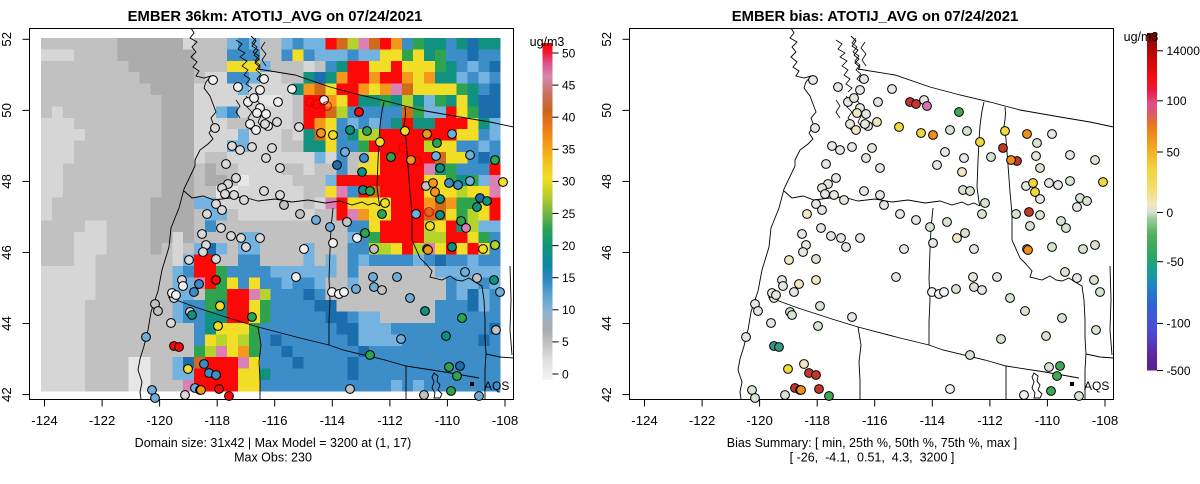  I want to click on svg-text: 25, so click(569, 214).